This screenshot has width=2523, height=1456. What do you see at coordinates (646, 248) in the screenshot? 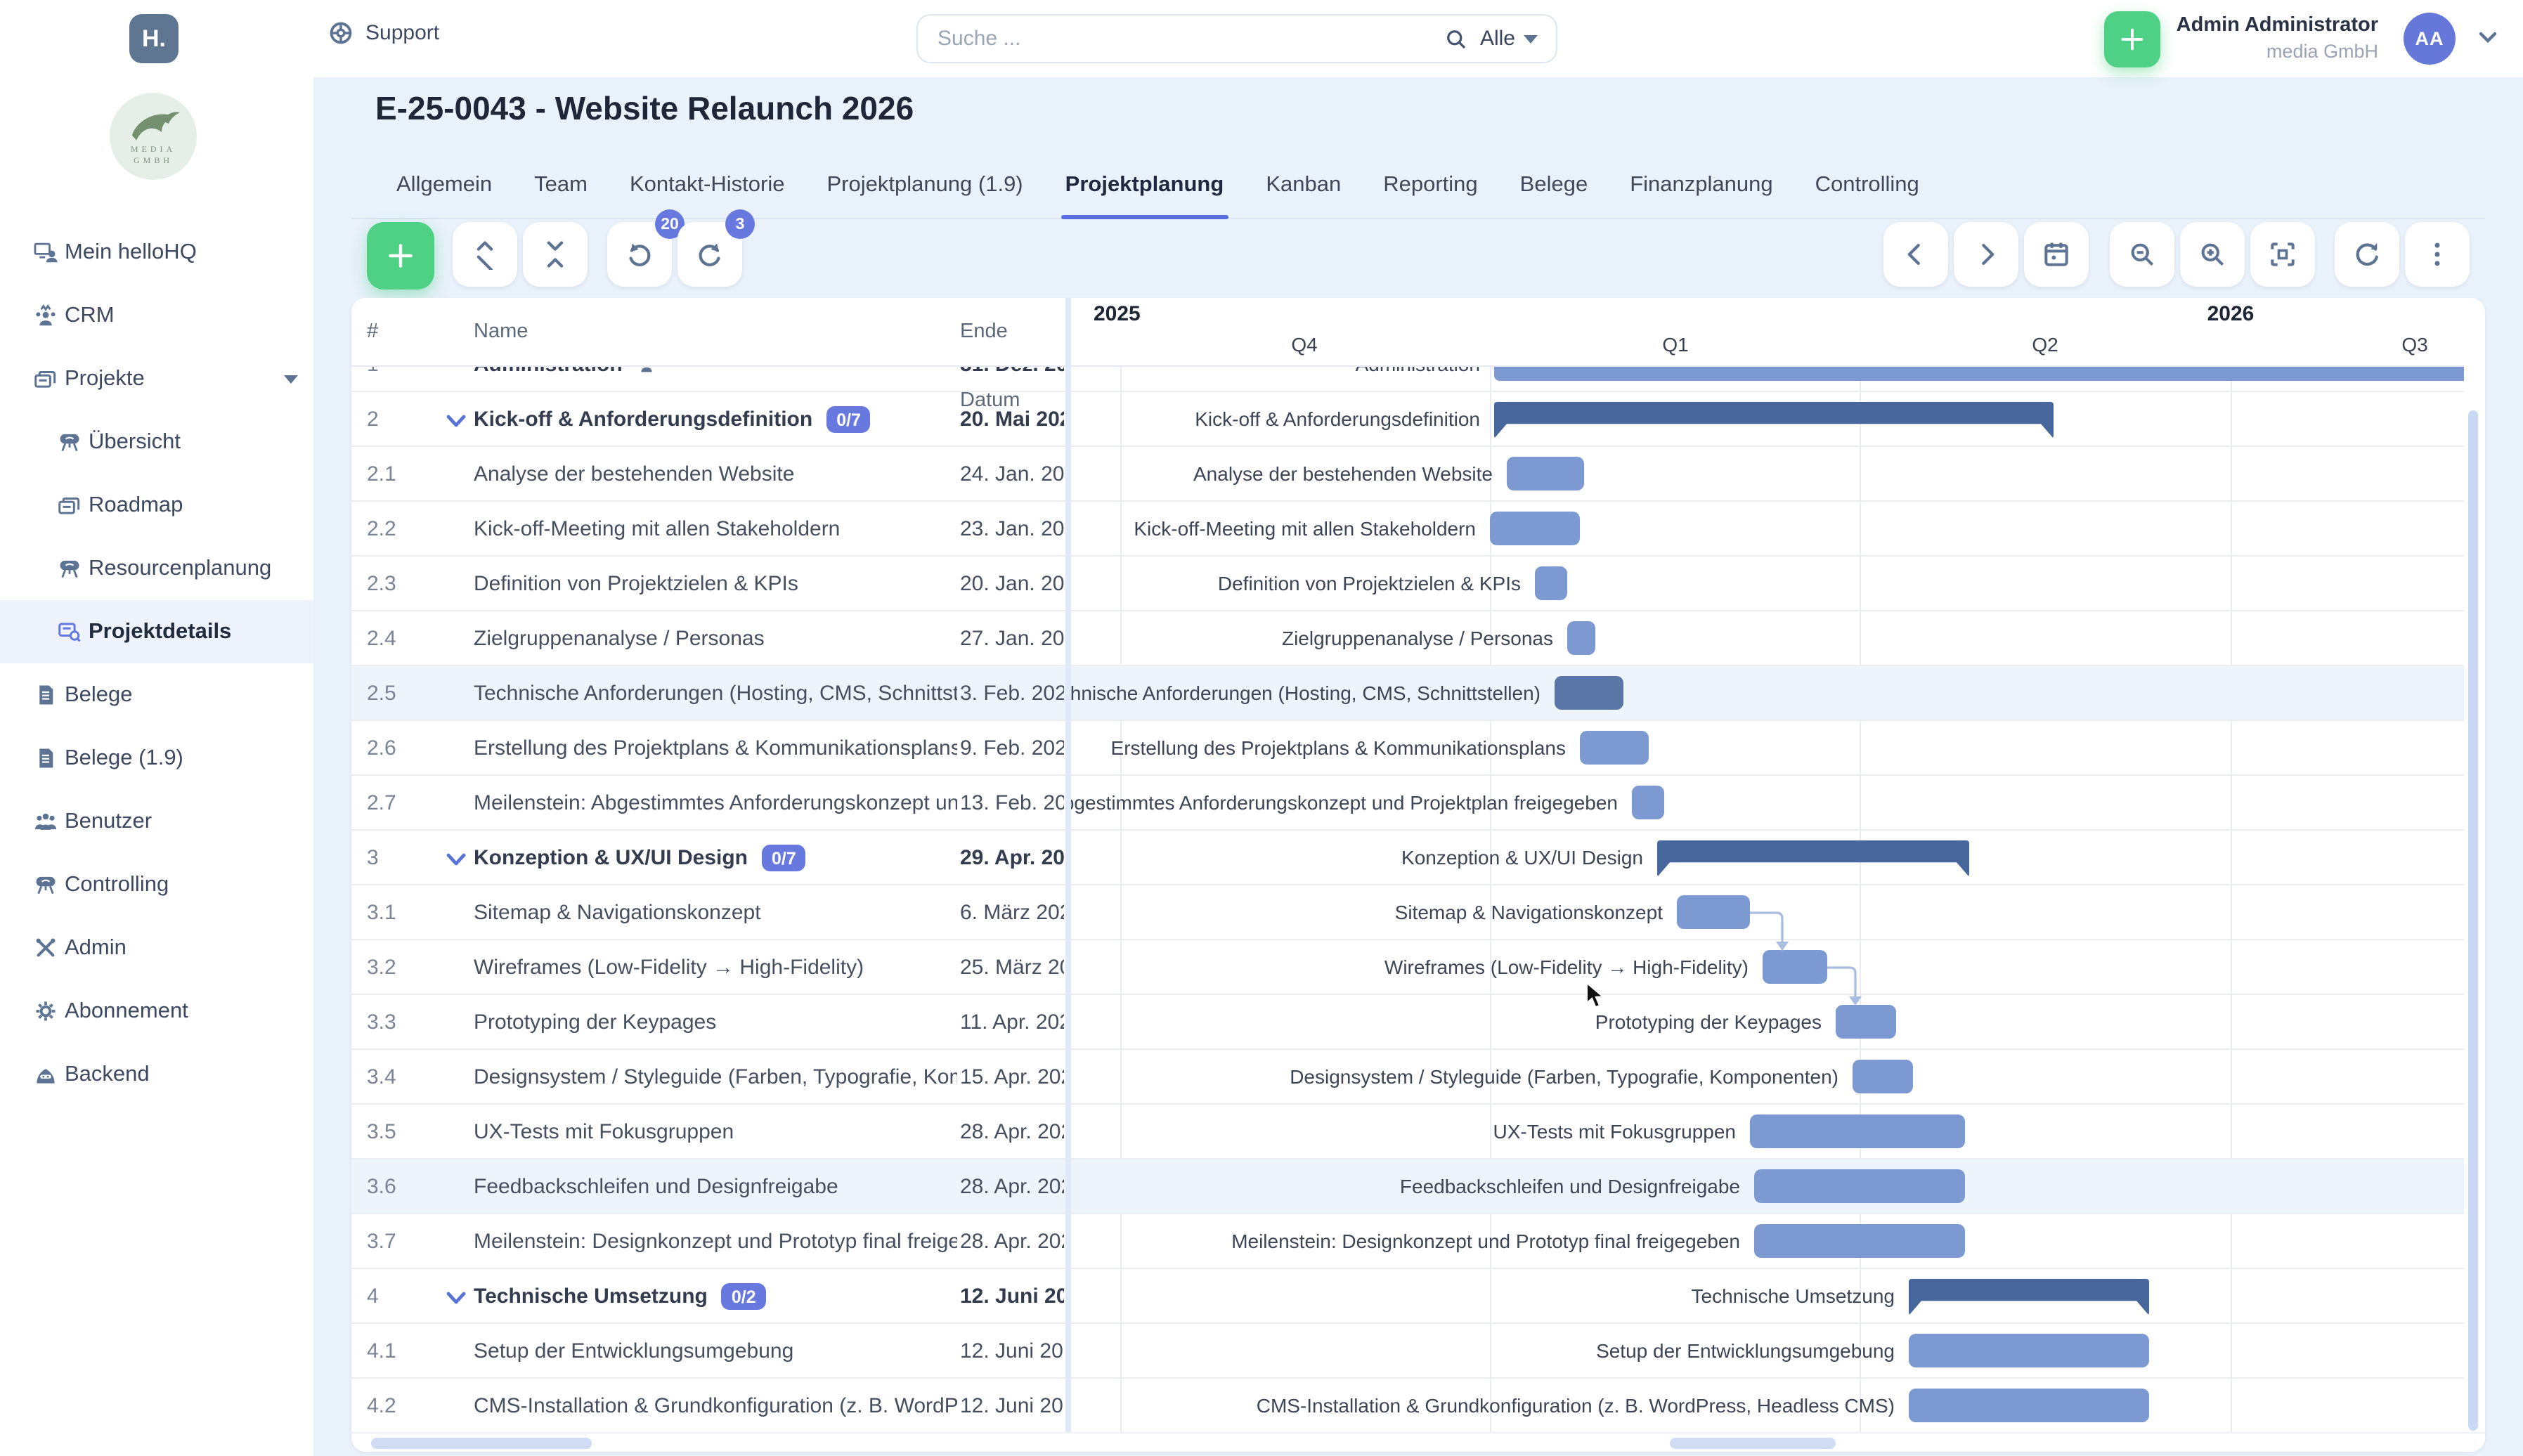
I see `undo-button: 20` at bounding box center [646, 248].